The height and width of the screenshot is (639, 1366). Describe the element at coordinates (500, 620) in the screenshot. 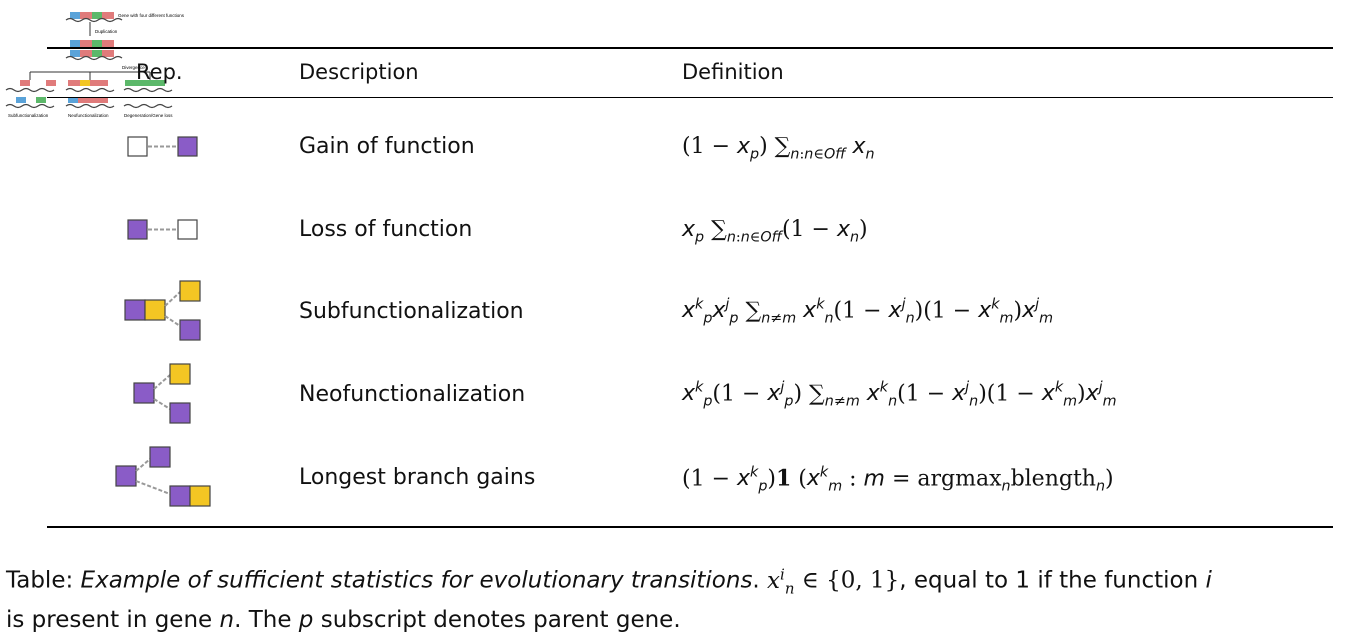

I see `caption-rest4: subscript denotes parent gene.` at that location.